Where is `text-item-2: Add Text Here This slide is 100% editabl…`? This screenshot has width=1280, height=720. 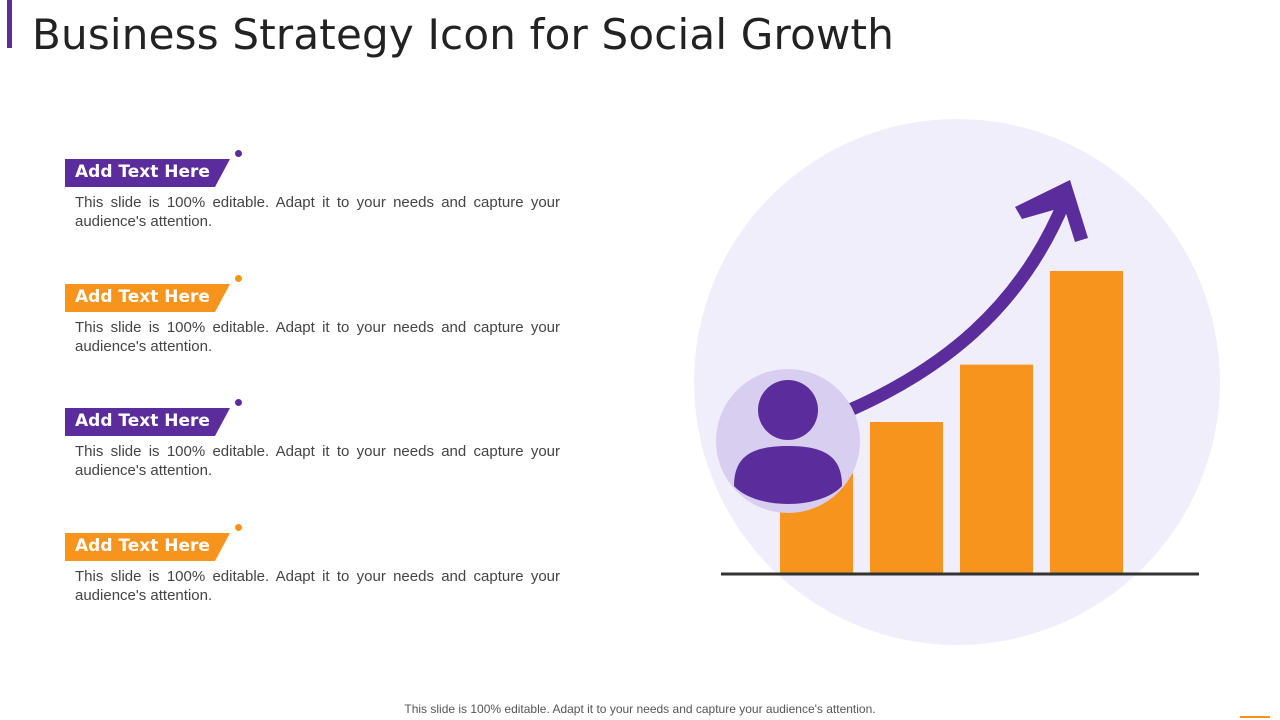 text-item-2: Add Text Here This slide is 100% editabl… is located at coordinates (315, 315).